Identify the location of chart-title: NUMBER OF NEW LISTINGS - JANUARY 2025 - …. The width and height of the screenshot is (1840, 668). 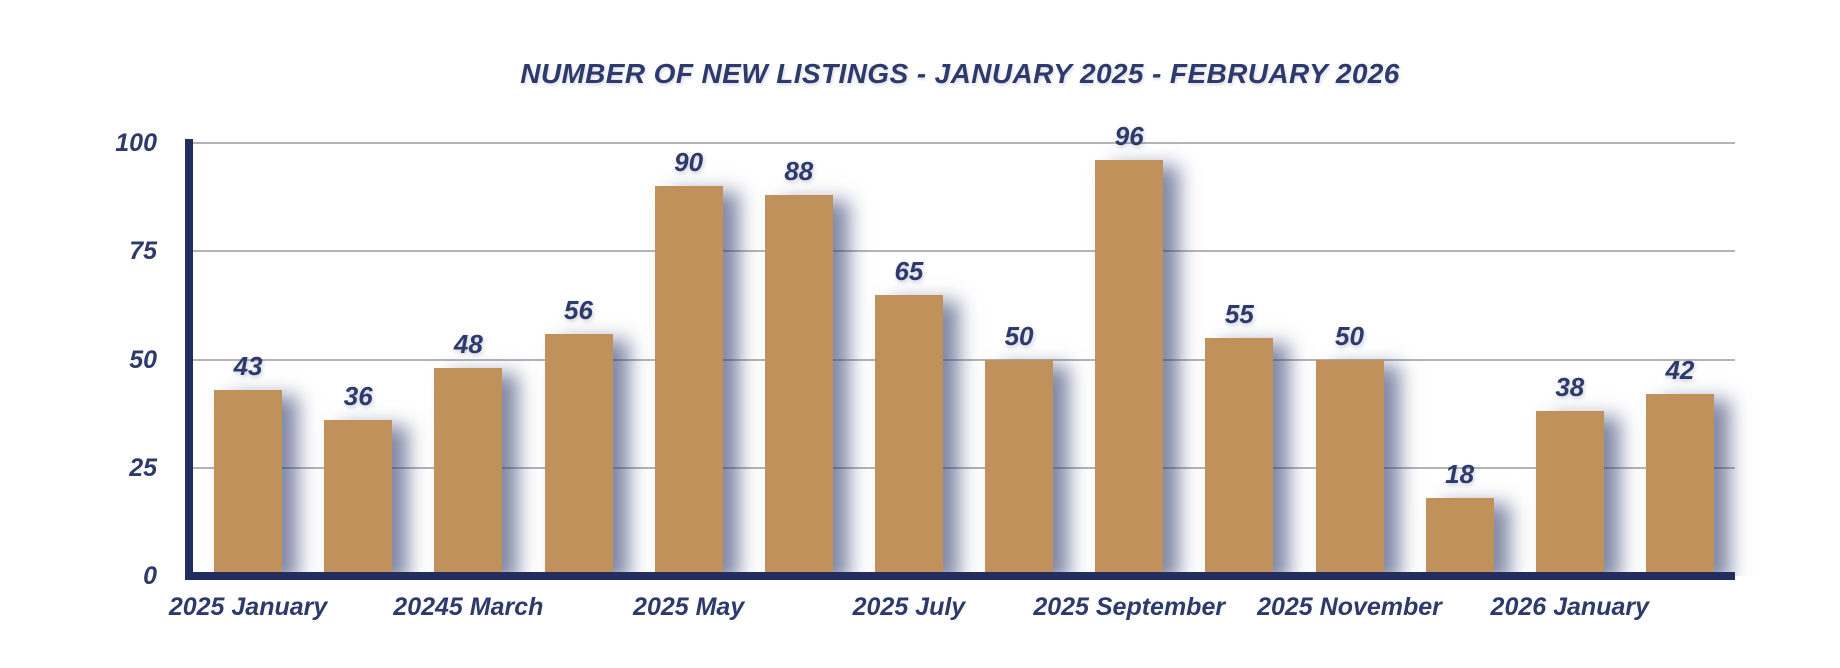
(960, 73).